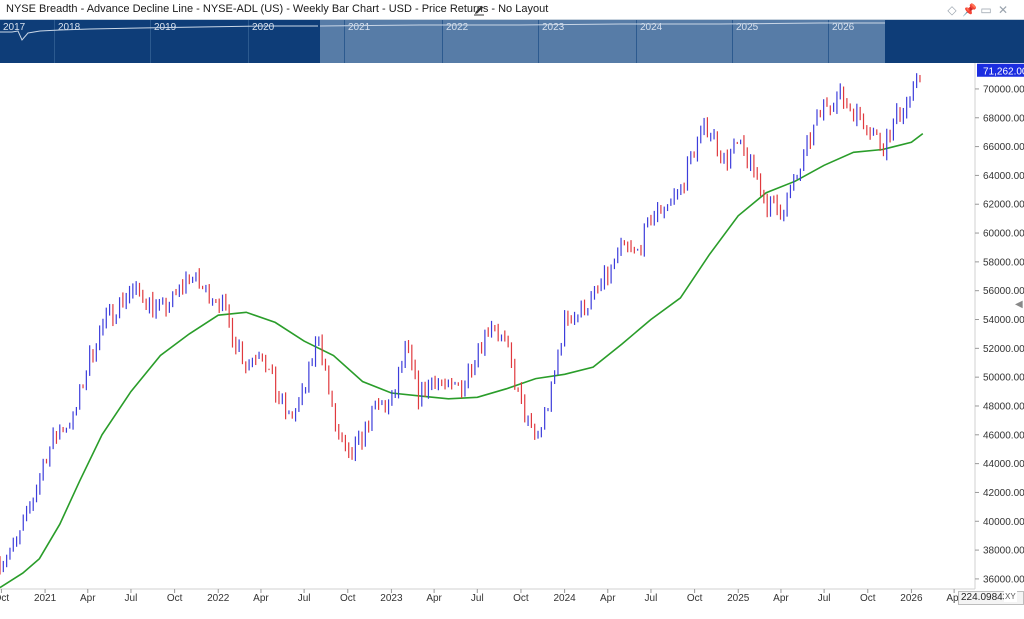 The width and height of the screenshot is (1024, 619). What do you see at coordinates (564, 598) in the screenshot?
I see `x-tick-label: 2024` at bounding box center [564, 598].